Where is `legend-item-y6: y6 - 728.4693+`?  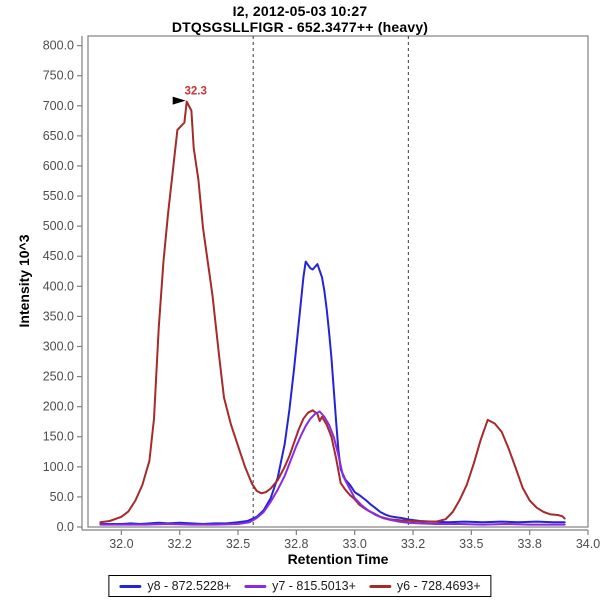 legend-item-y6: y6 - 728.4693+ is located at coordinates (424, 586).